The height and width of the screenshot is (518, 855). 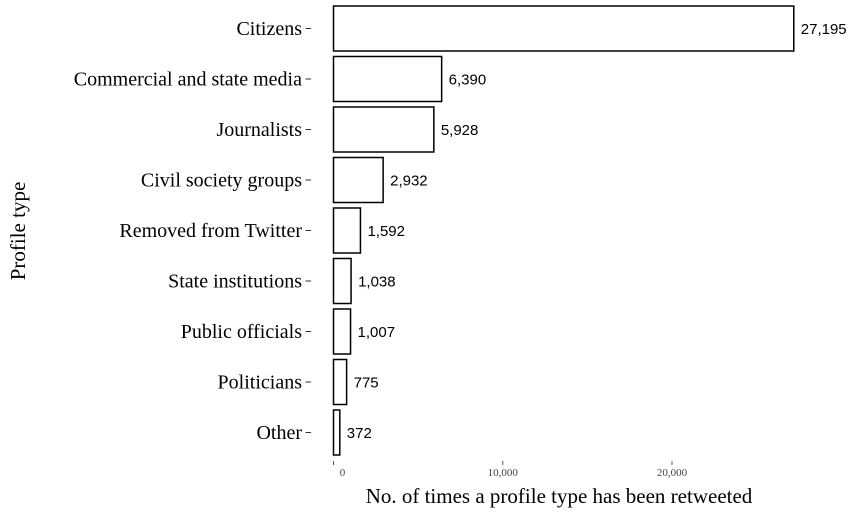 I want to click on x-tick-label-0: 0, so click(x=343, y=473).